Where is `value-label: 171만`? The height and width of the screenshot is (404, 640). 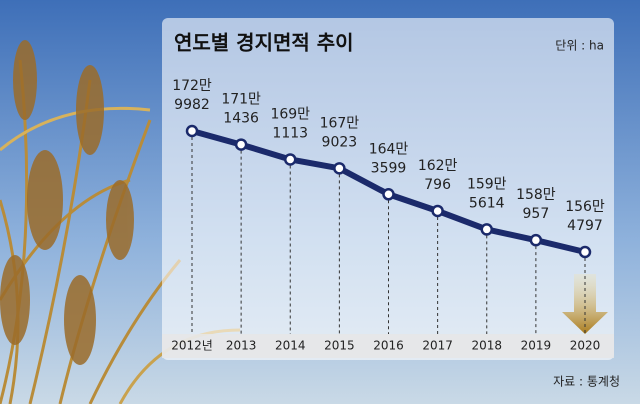 value-label: 171만 is located at coordinates (241, 100).